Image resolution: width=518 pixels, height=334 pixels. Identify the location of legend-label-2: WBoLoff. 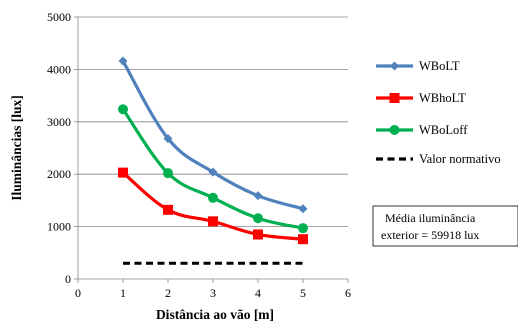
(443, 130).